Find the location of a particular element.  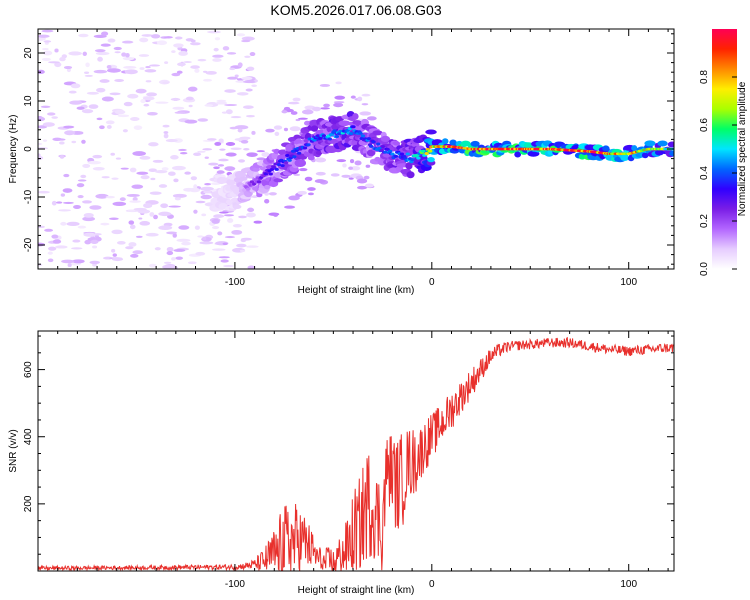

colorbar-tick-label: 0.2 is located at coordinates (704, 221).